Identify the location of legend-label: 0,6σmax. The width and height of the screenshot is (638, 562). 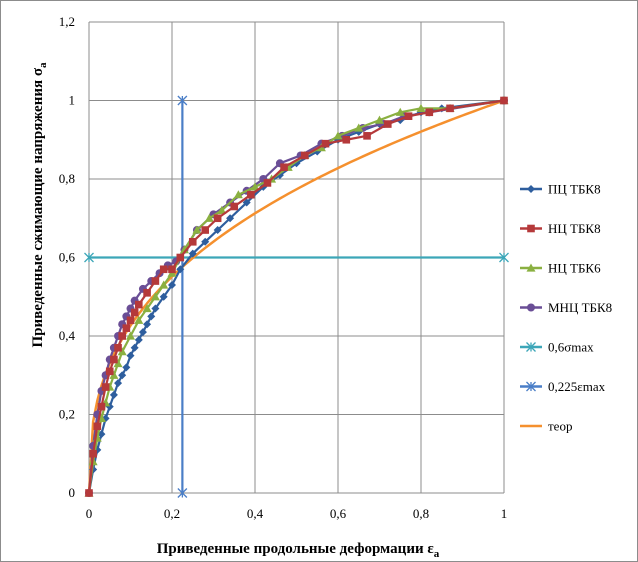
(571, 347).